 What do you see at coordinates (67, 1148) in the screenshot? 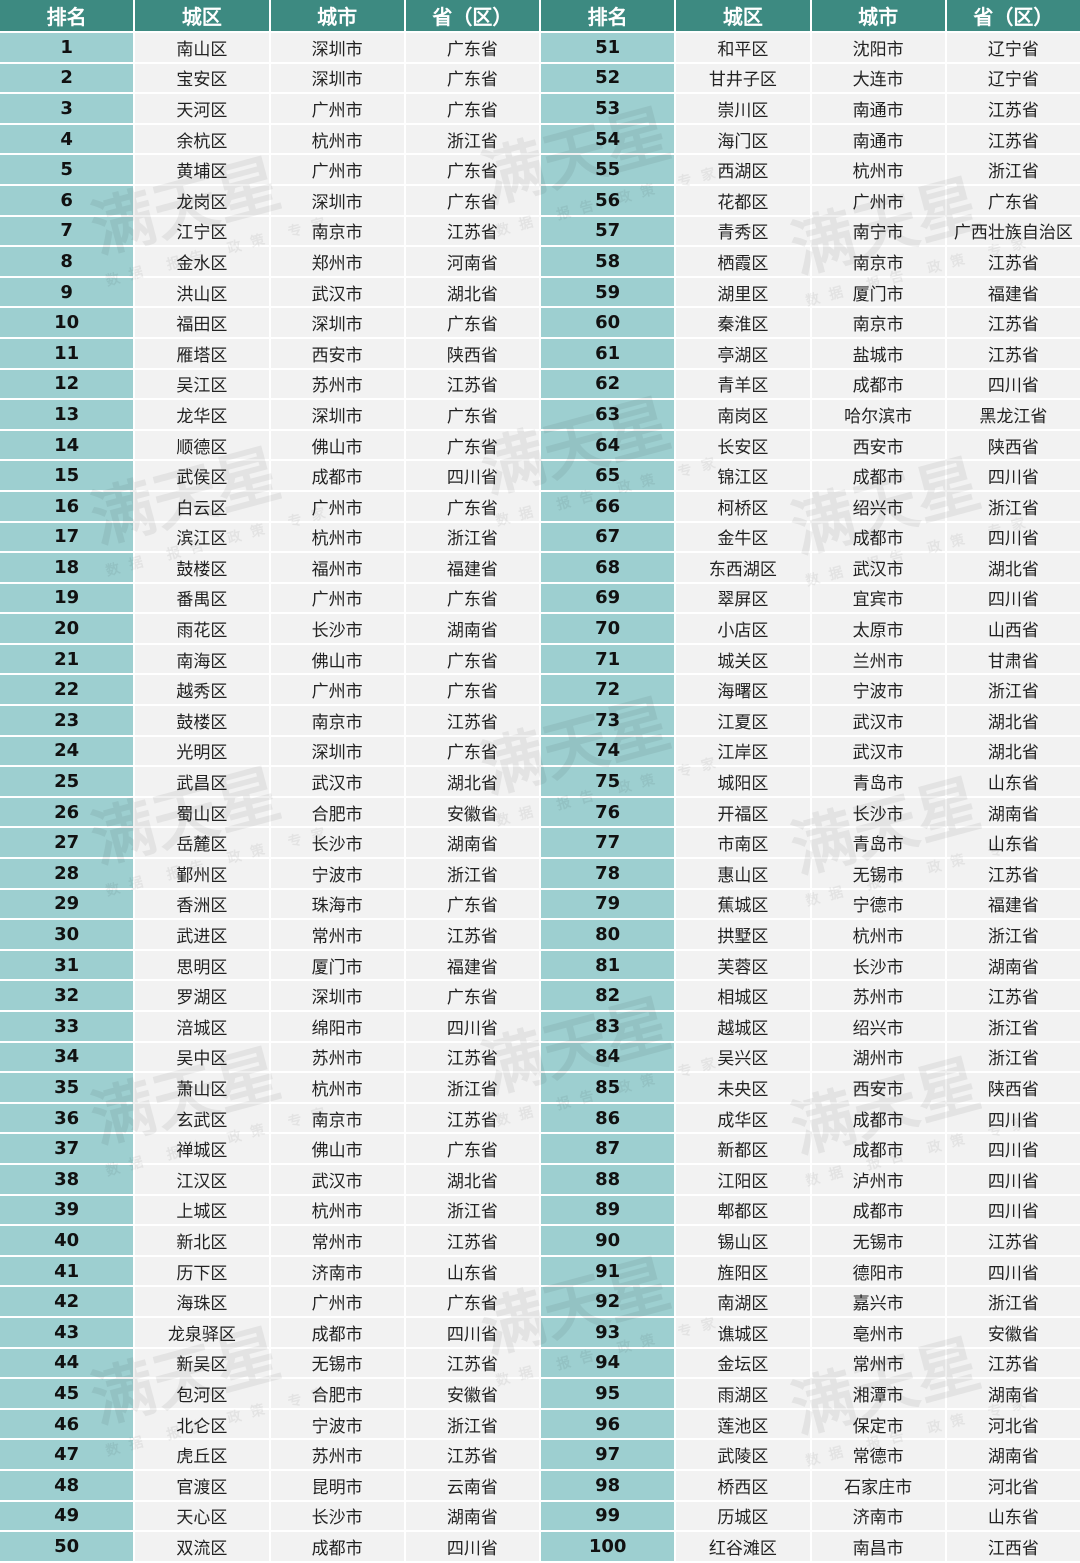
I see `rank-cell: 37` at bounding box center [67, 1148].